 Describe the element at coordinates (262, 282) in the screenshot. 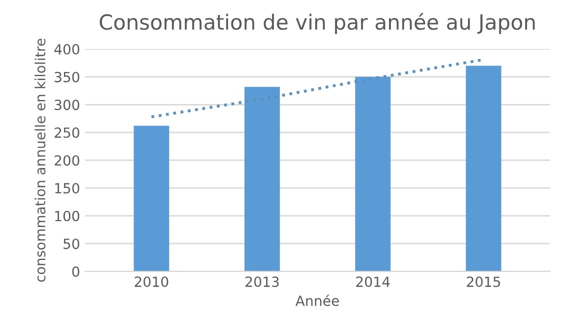

I see `x-tick-label: 2013` at that location.